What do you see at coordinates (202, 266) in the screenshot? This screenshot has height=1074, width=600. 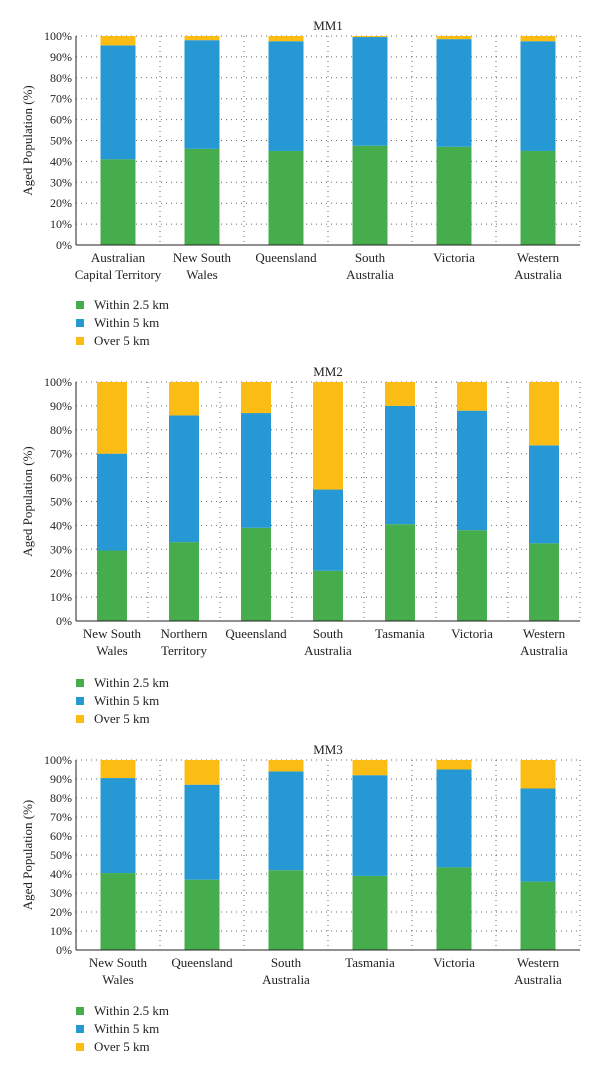 I see `x-tick-label: New South Wales` at bounding box center [202, 266].